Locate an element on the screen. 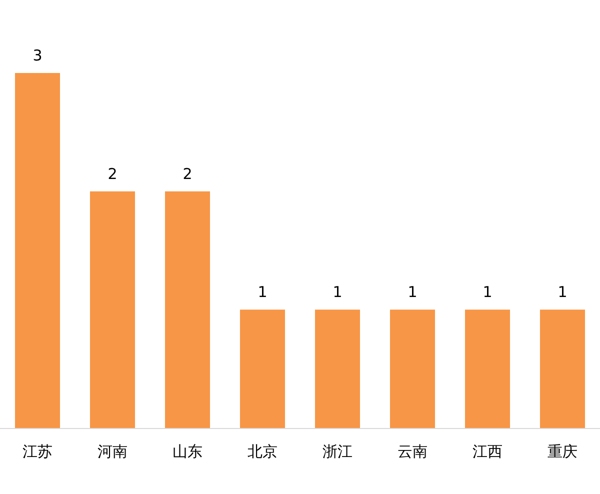  x-tick-label: 江苏 is located at coordinates (37, 451).